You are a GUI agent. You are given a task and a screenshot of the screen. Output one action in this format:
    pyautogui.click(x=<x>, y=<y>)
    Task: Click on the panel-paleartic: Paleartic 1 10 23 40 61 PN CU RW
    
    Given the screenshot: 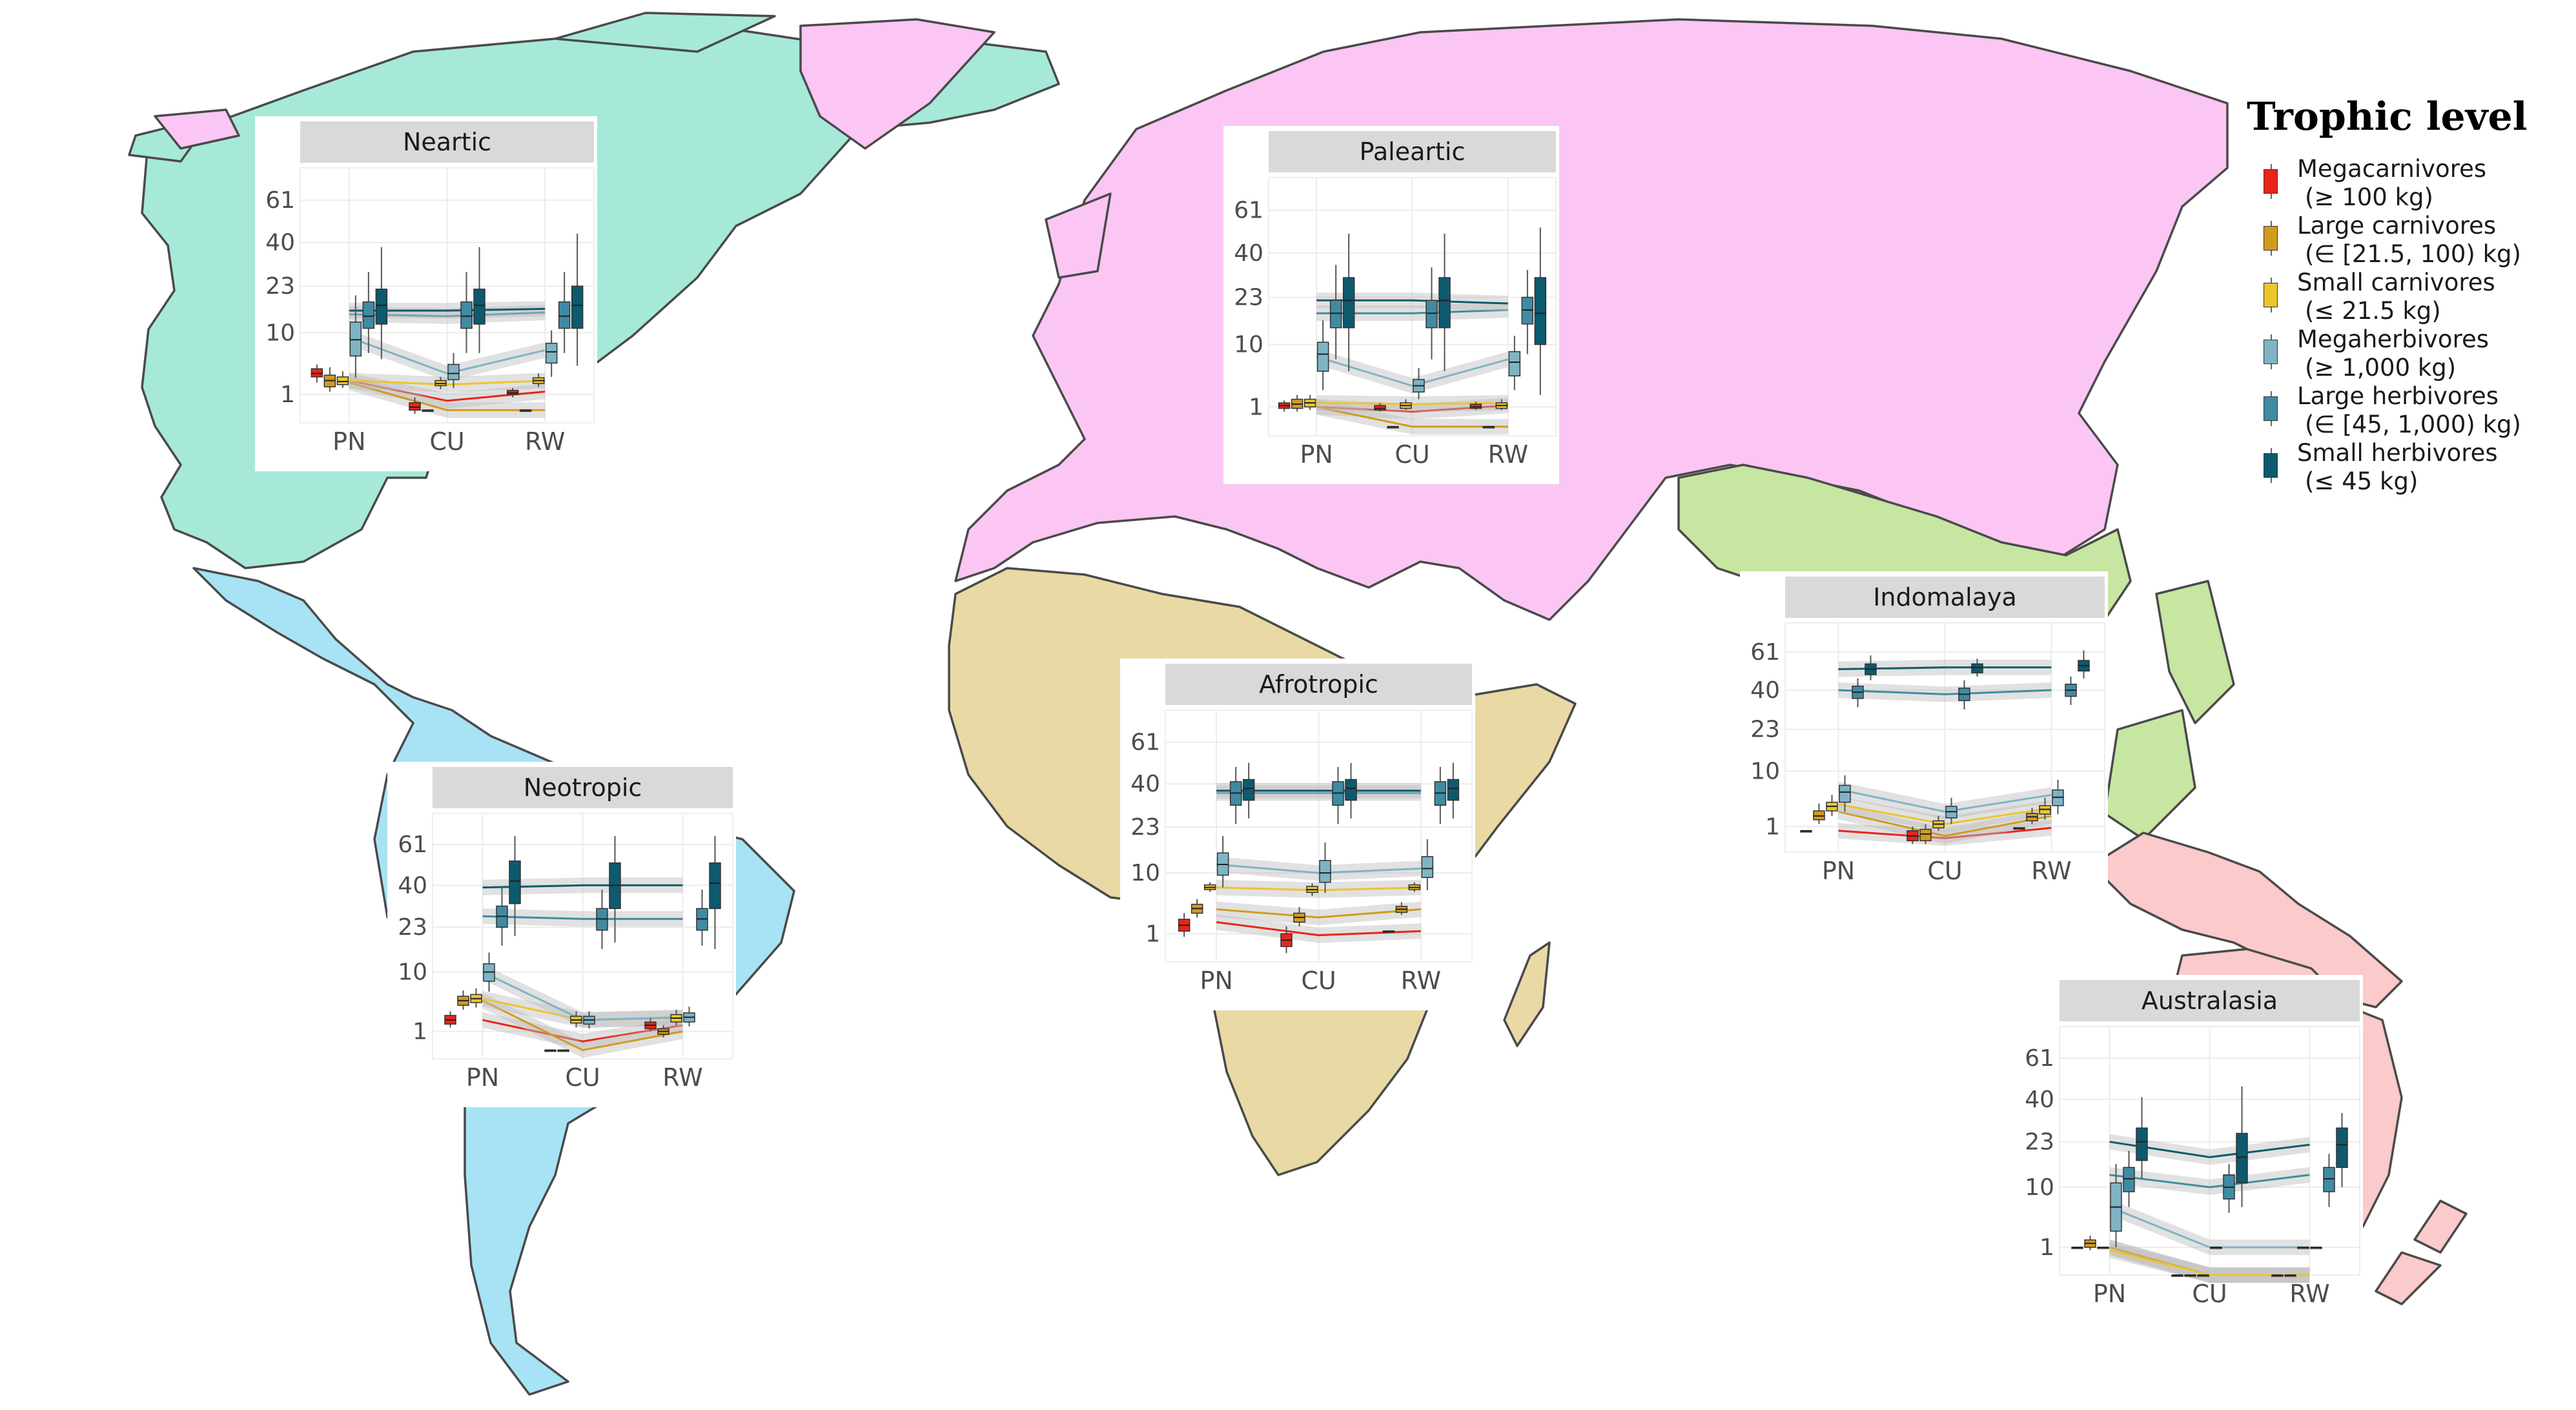 What is the action you would take?
    pyautogui.click(x=1391, y=305)
    